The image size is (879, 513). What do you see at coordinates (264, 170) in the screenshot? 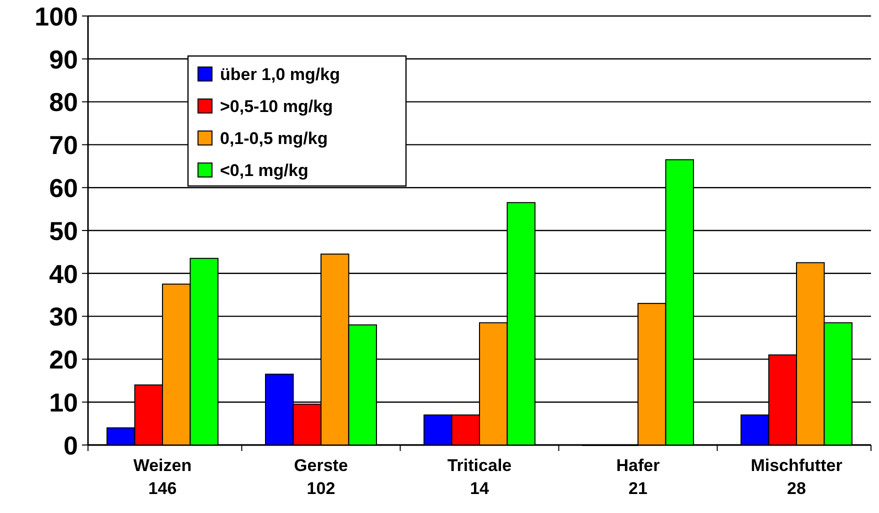
I see `legend-label: <0,1 mg/kg` at bounding box center [264, 170].